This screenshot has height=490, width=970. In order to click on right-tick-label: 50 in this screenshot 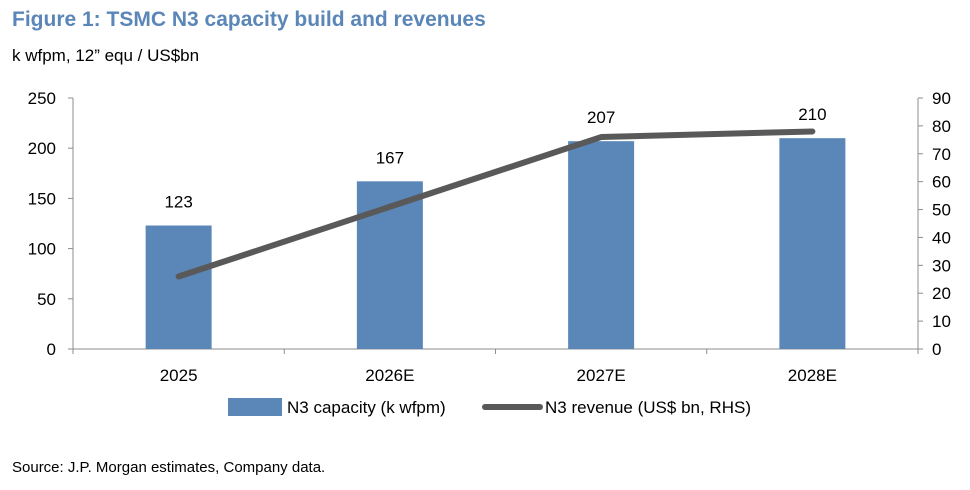, I will do `click(941, 210)`.